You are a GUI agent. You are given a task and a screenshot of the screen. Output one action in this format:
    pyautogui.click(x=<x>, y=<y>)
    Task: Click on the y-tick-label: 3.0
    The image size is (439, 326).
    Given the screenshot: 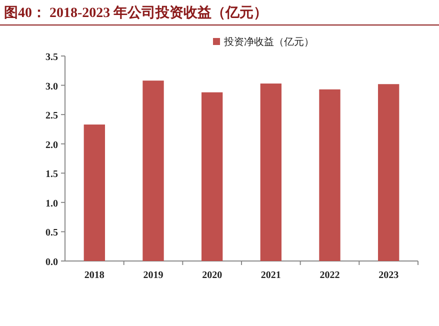 What is the action you would take?
    pyautogui.click(x=52, y=86)
    